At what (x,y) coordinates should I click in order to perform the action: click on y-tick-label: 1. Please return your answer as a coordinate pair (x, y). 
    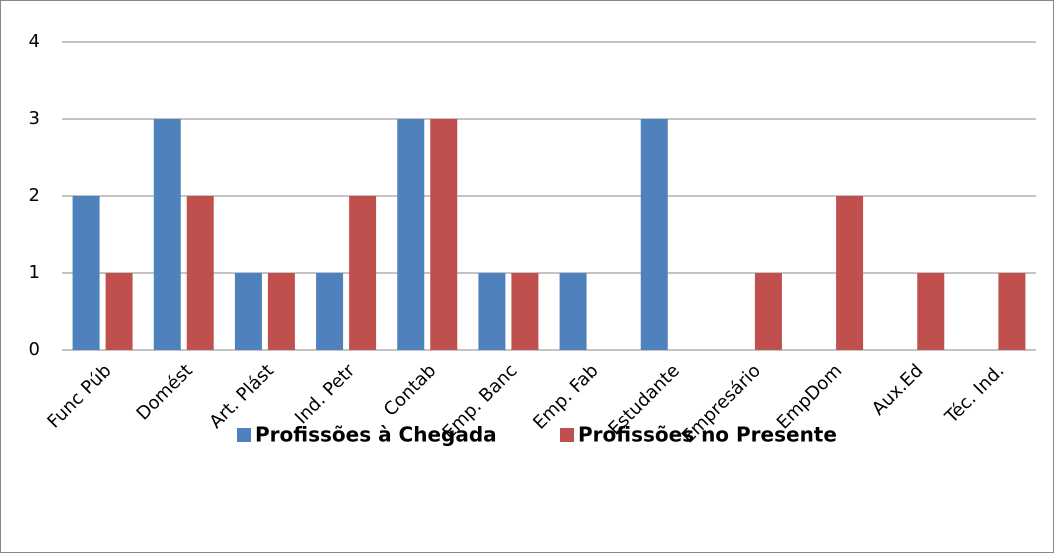
    Looking at the image, I should click on (34, 272).